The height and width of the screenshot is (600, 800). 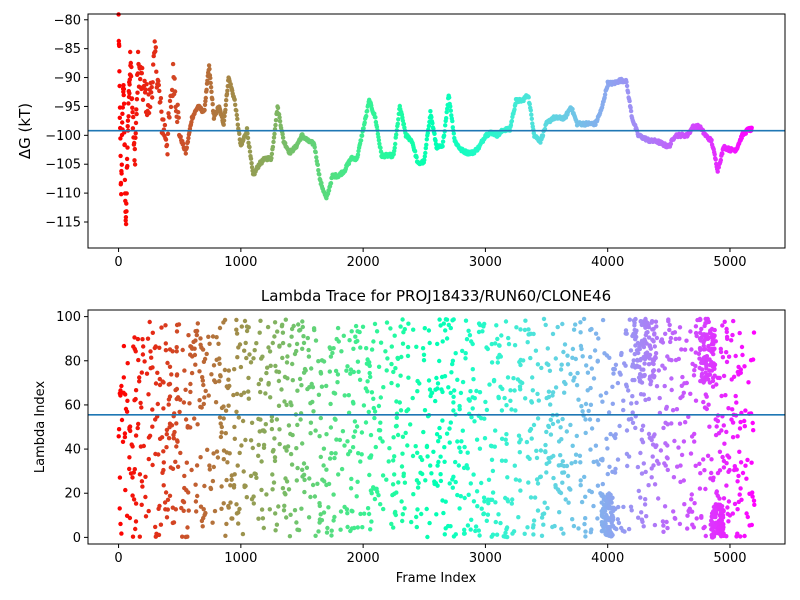 What do you see at coordinates (40, 427) in the screenshot?
I see `lambda-y-label: Lambda Index` at bounding box center [40, 427].